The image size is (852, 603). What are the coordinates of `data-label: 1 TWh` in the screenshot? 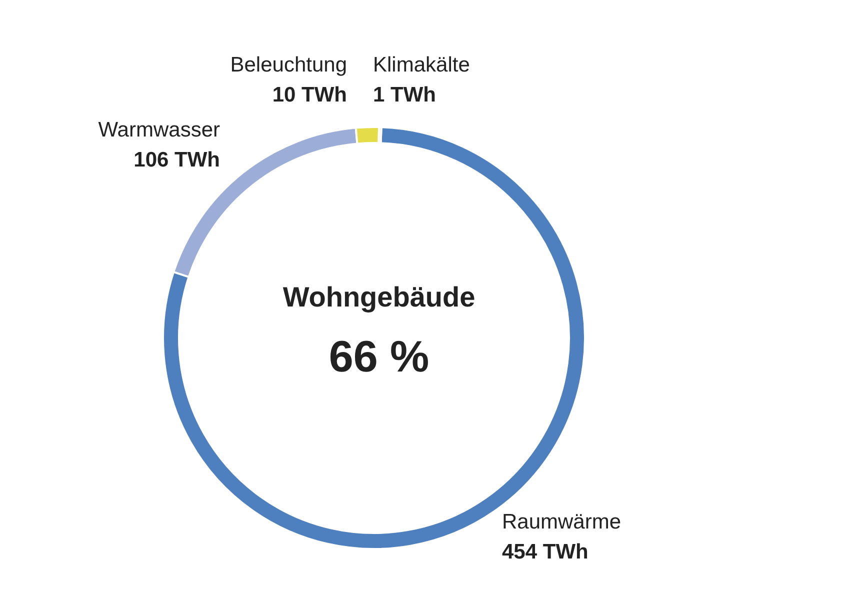 It's located at (404, 95).